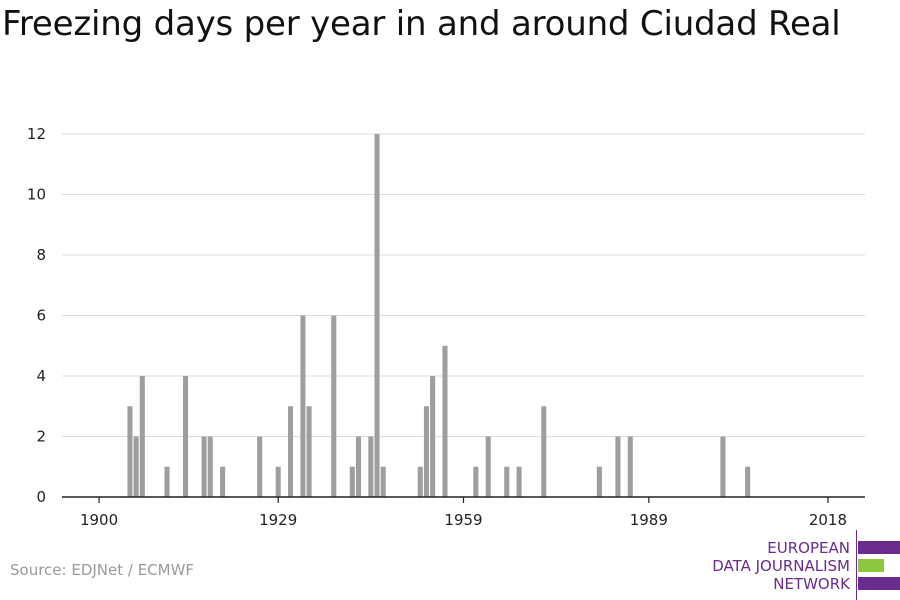 The image size is (900, 600). Describe the element at coordinates (36, 134) in the screenshot. I see `y-tick-label: 12` at that location.